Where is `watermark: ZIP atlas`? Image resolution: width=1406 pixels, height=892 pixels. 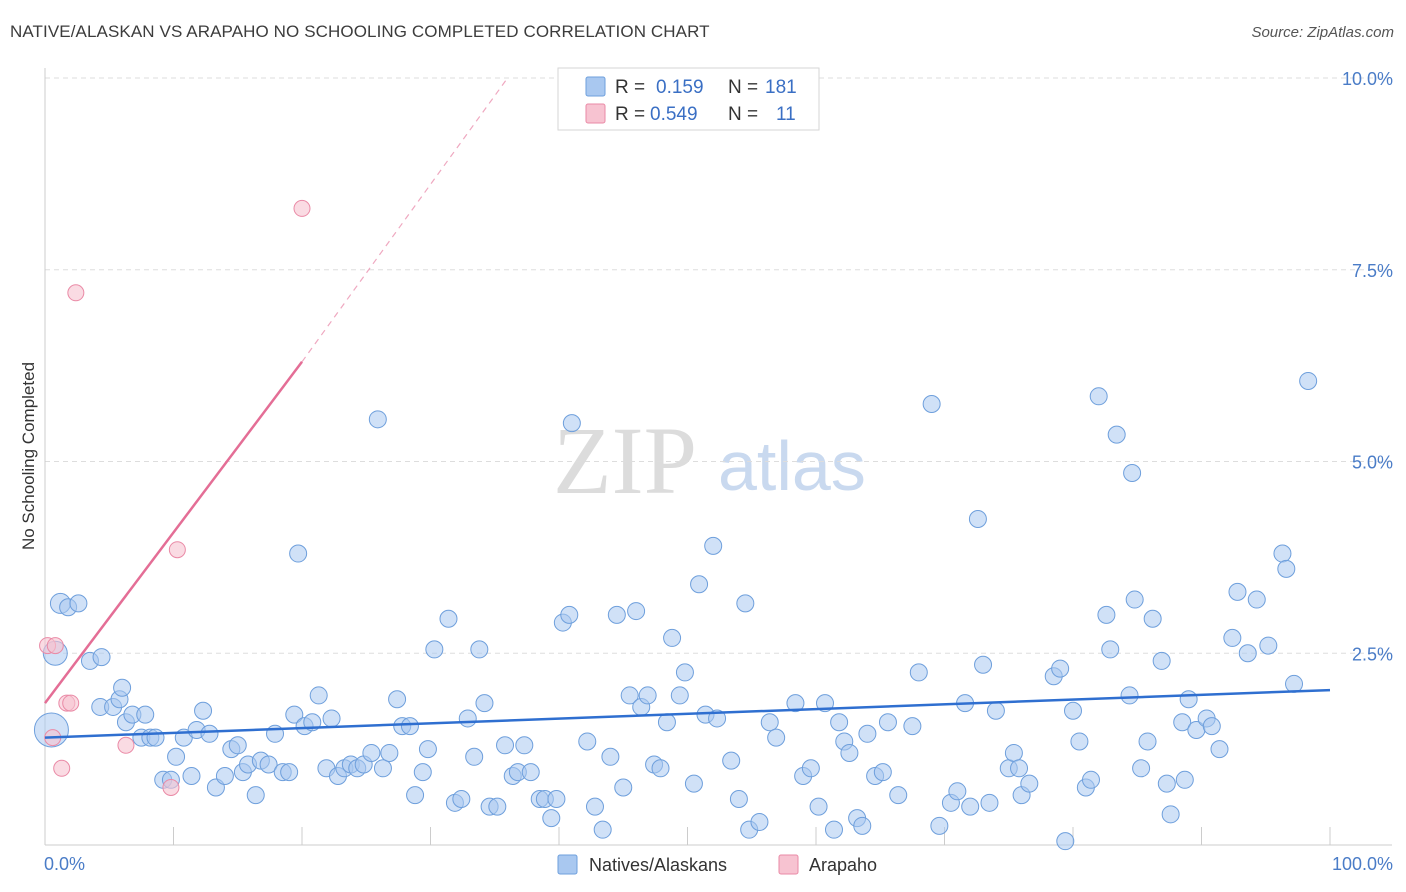 watermark: ZIP atlas is located at coordinates (709, 460).